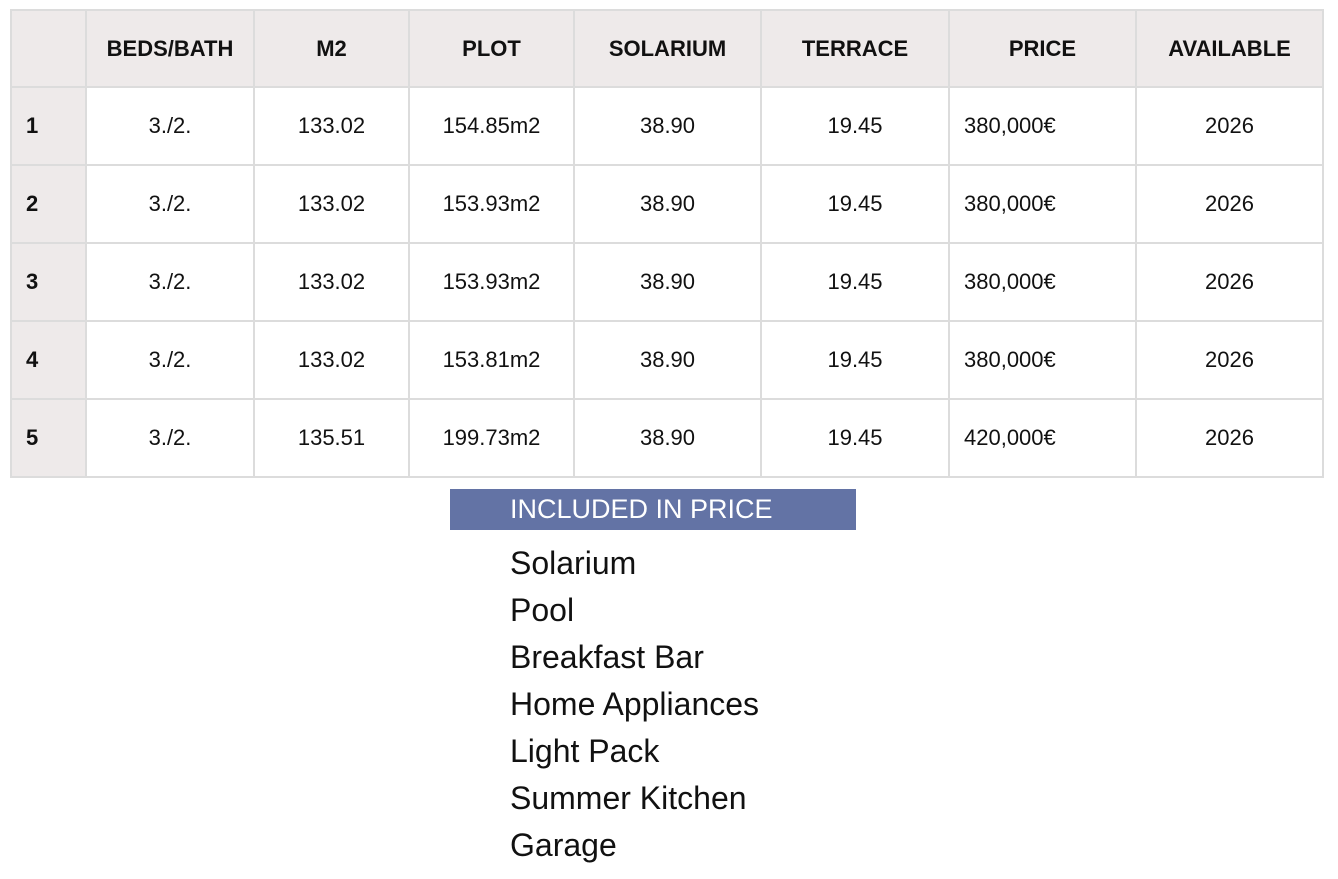 The width and height of the screenshot is (1338, 879). Describe the element at coordinates (48, 282) in the screenshot. I see `table-cell: 3` at that location.